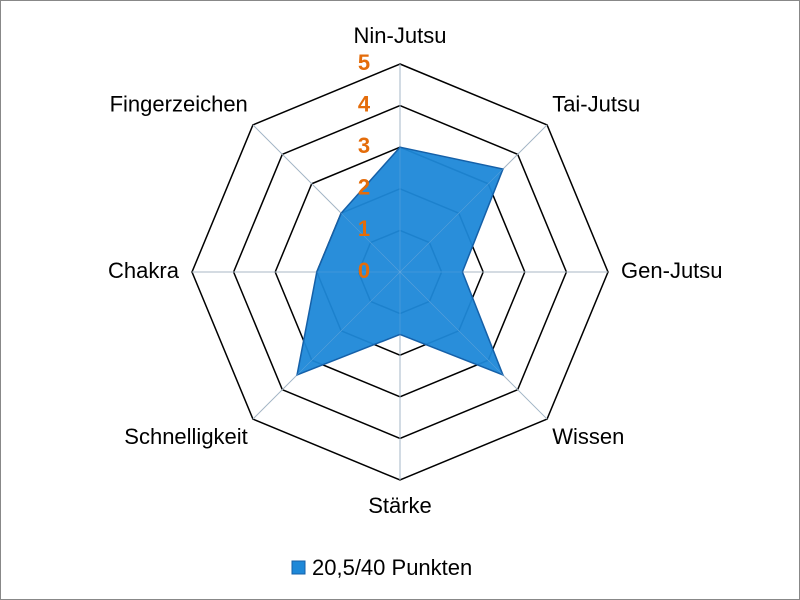  What do you see at coordinates (596, 104) in the screenshot?
I see `category-label: Tai-Jutsu` at bounding box center [596, 104].